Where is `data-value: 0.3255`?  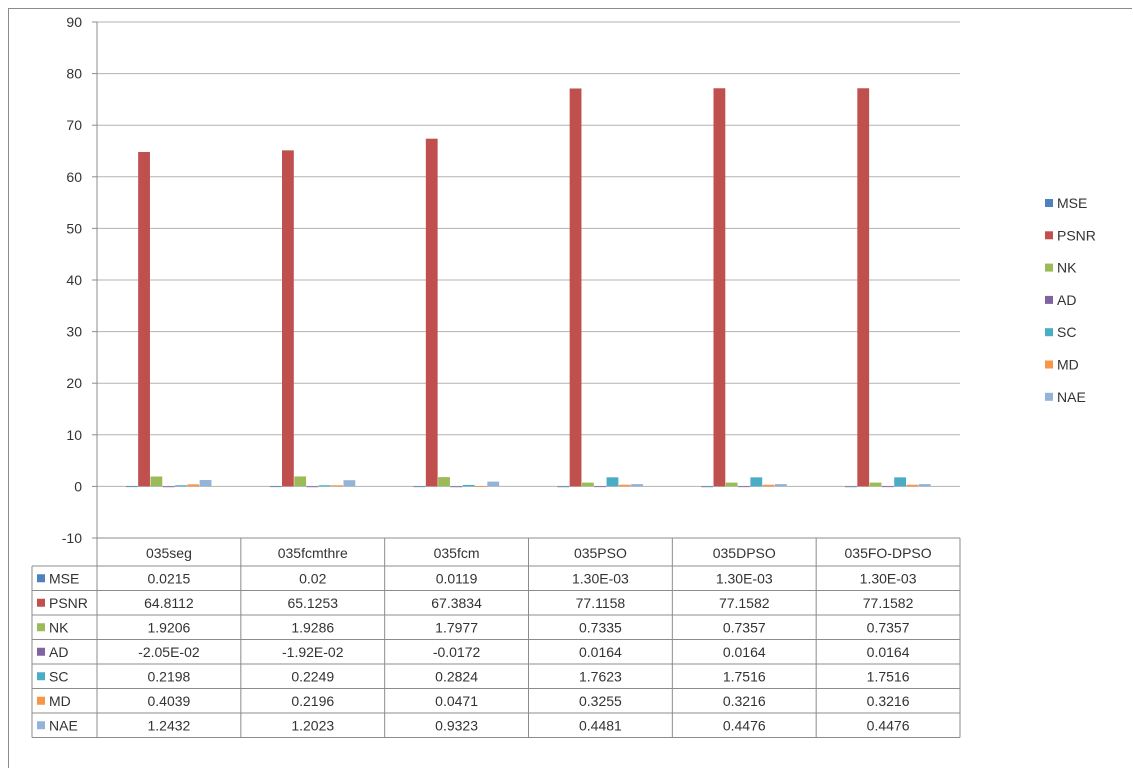 data-value: 0.3255 is located at coordinates (600, 701).